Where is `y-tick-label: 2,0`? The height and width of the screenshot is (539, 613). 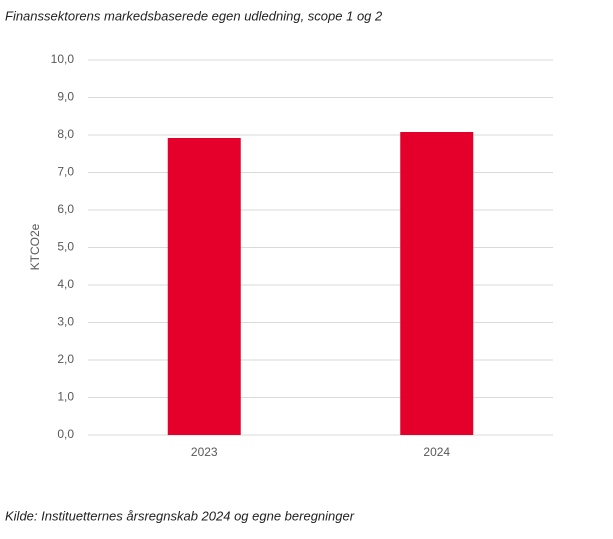 y-tick-label: 2,0 is located at coordinates (65, 359).